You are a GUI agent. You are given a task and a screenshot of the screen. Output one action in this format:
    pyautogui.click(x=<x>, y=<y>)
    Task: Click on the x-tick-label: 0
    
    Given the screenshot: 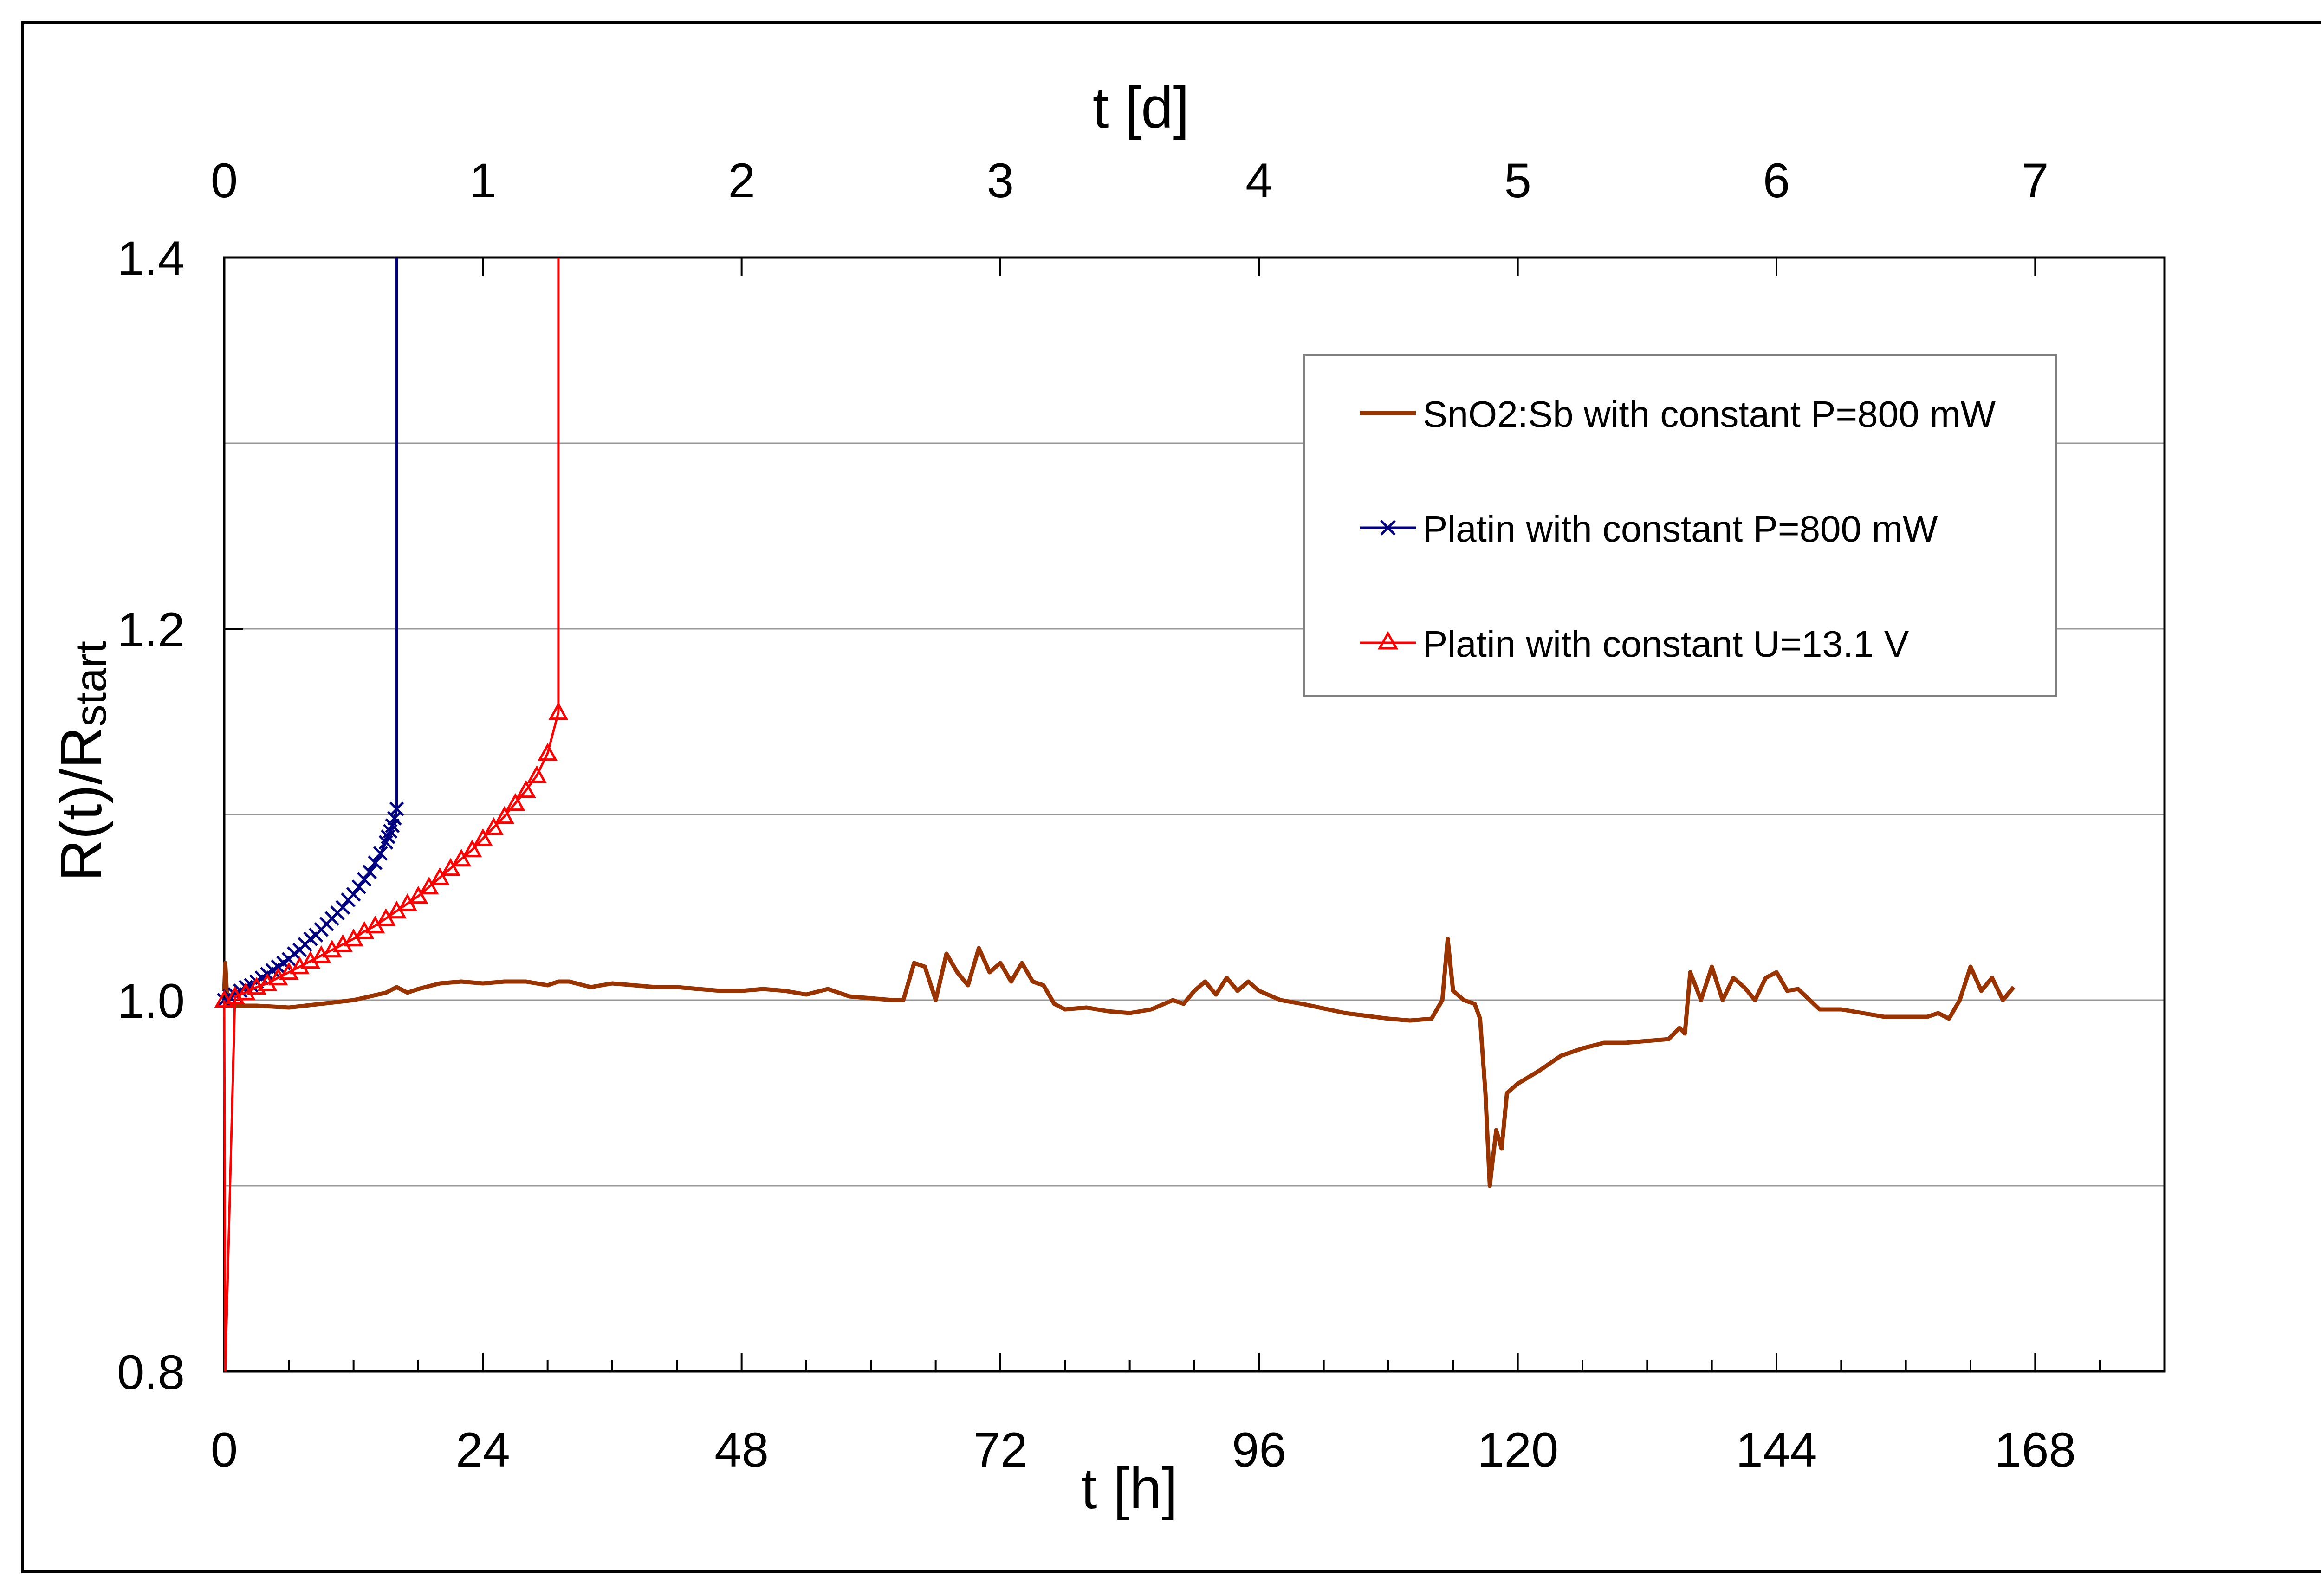 What is the action you would take?
    pyautogui.click(x=225, y=1450)
    